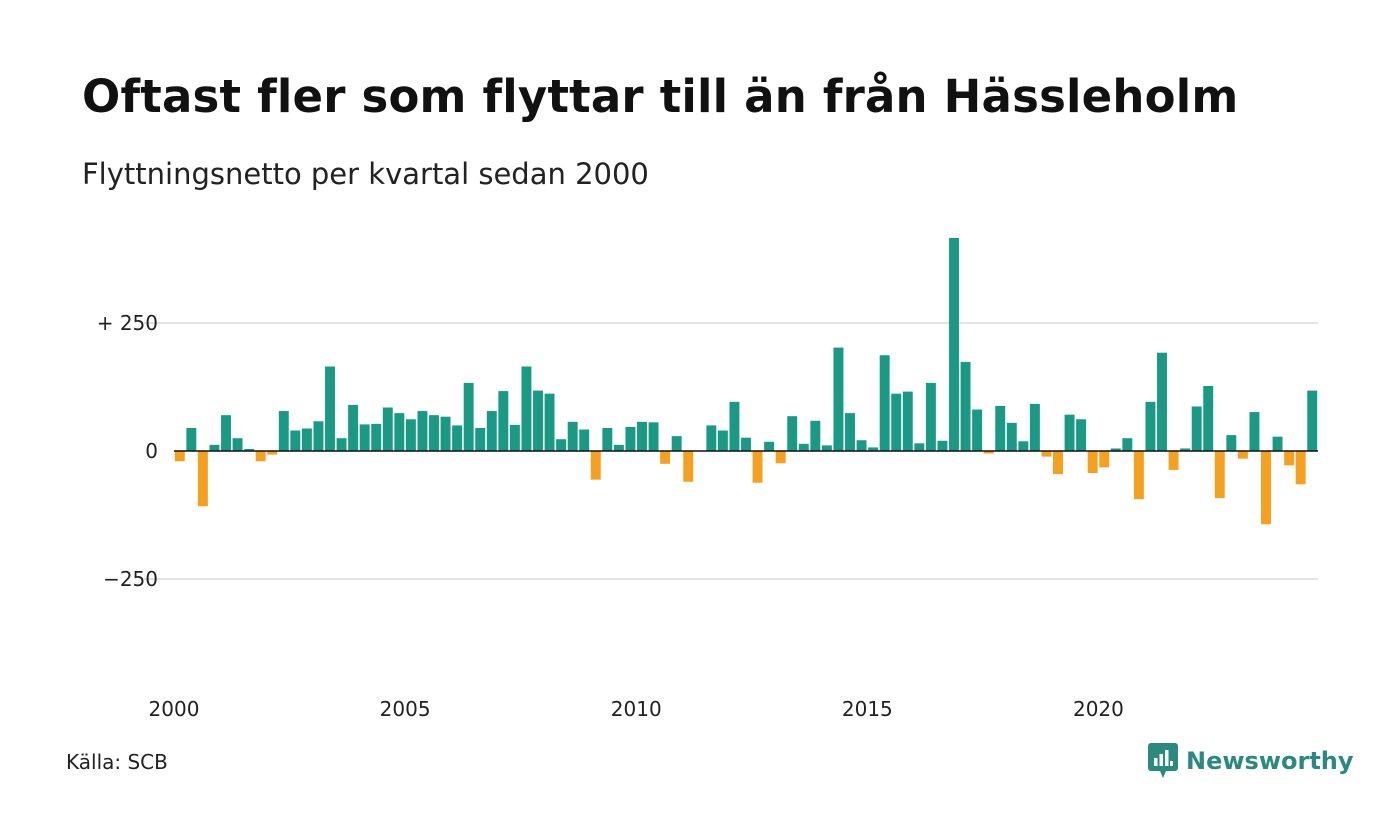  What do you see at coordinates (117, 762) in the screenshot?
I see `source-note: Källa: SCB` at bounding box center [117, 762].